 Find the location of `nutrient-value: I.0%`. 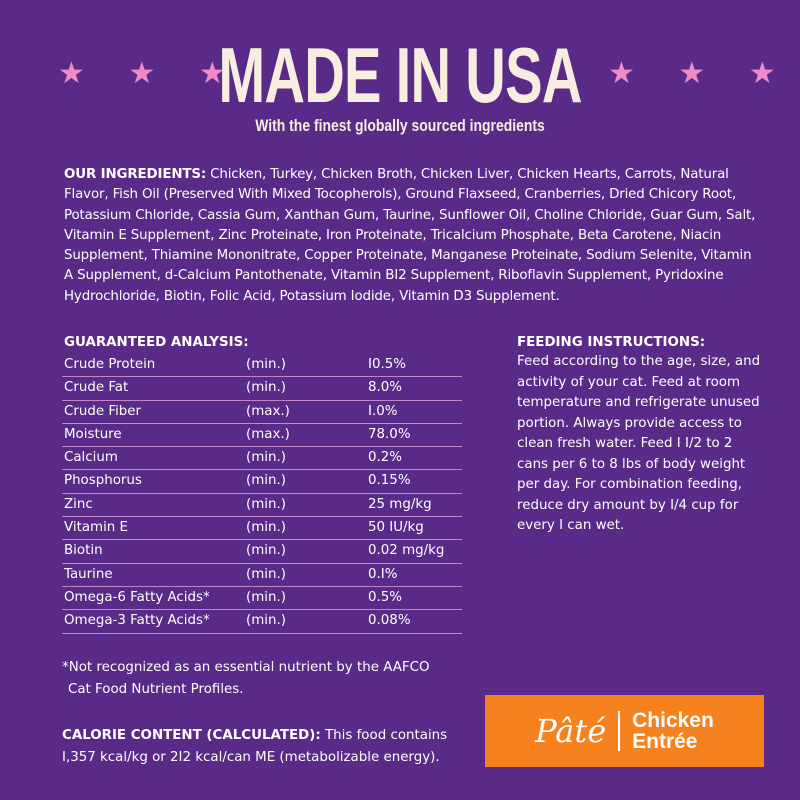

nutrient-value: I.0% is located at coordinates (383, 411).